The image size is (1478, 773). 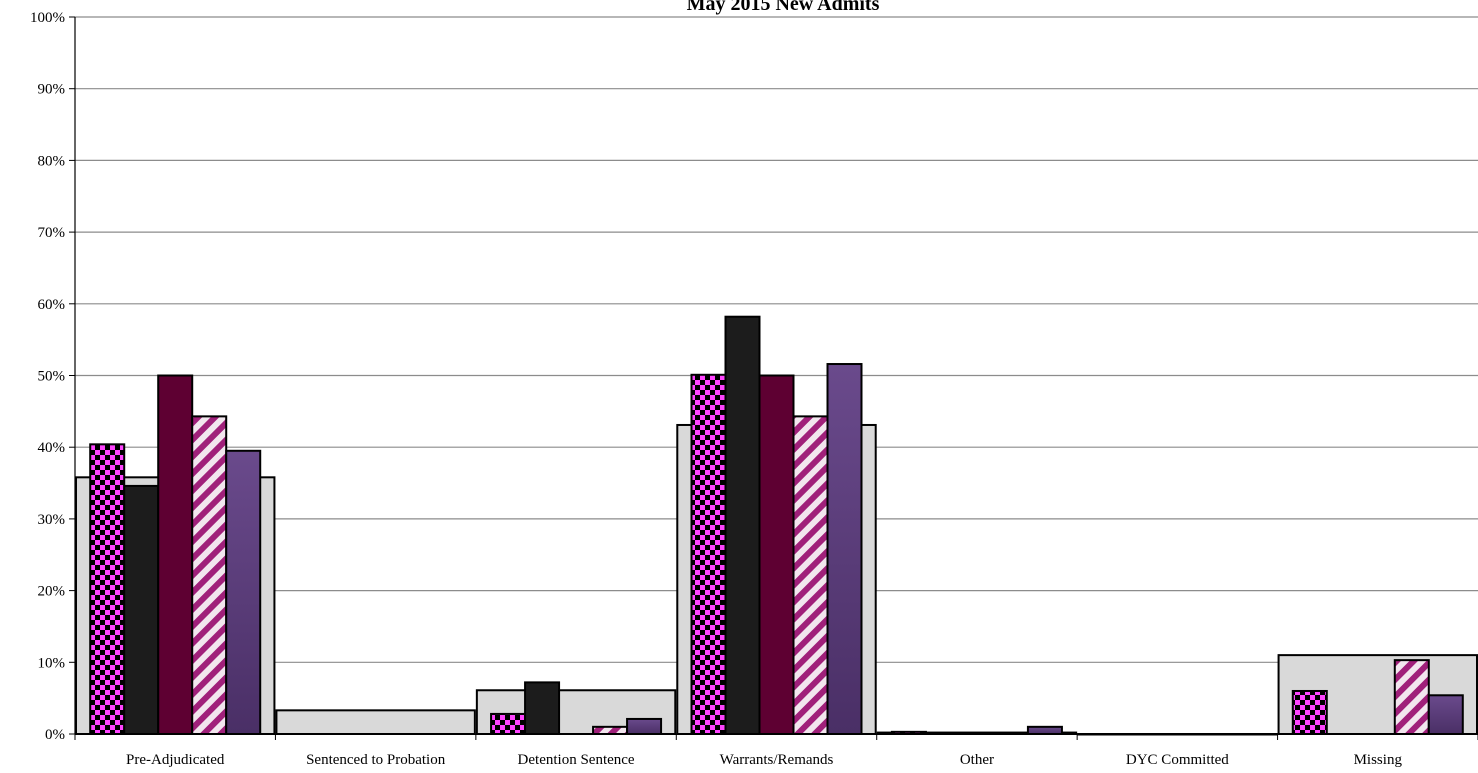 I want to click on x-tick-label: Detention Sentence, so click(x=576, y=760).